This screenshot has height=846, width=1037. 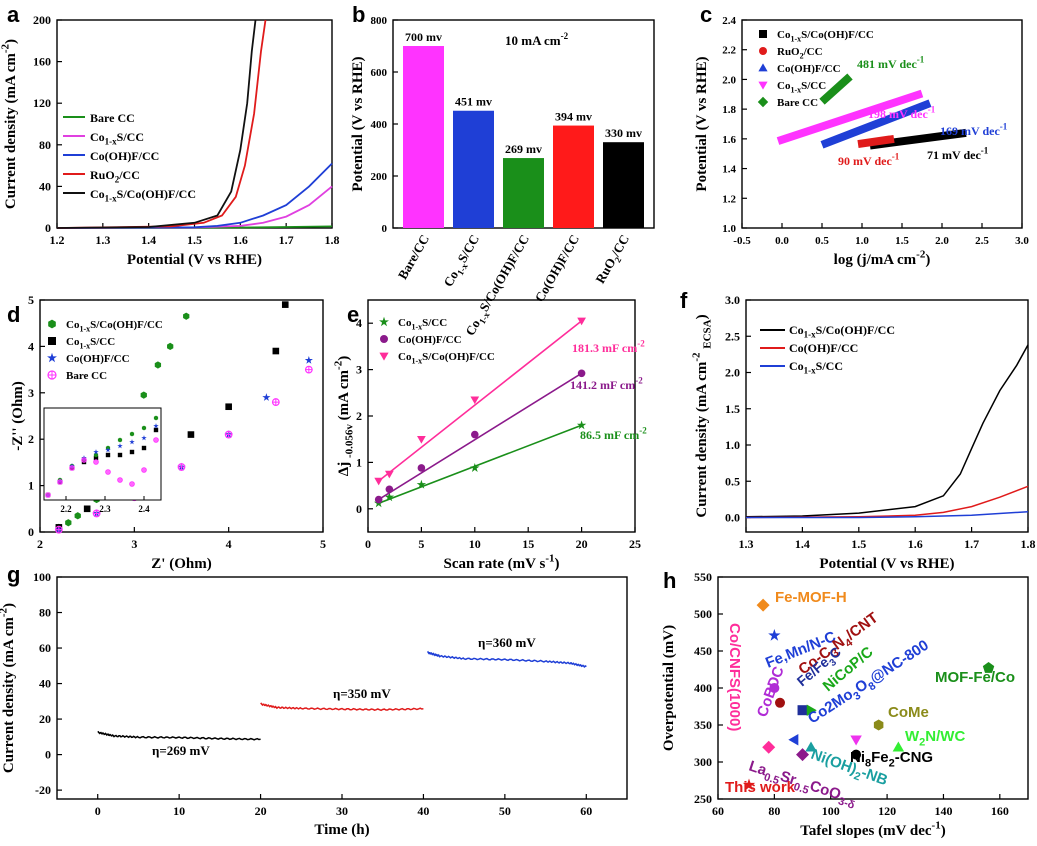 What do you see at coordinates (802, 785) in the screenshot?
I see `point-label-la0-5sr0-5coo3: La0.5Sr0.5CoO3-δ` at bounding box center [802, 785].